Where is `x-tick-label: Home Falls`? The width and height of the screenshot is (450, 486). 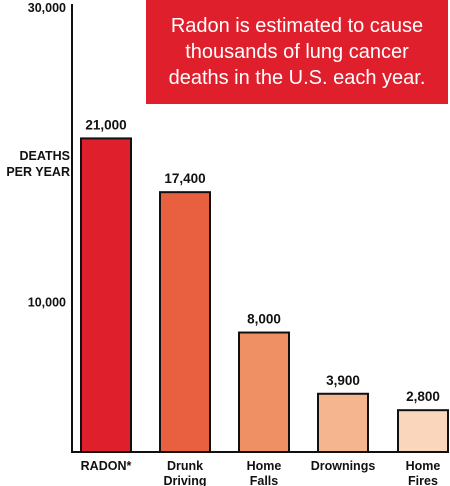
x-tick-label: Home Falls is located at coordinates (264, 472).